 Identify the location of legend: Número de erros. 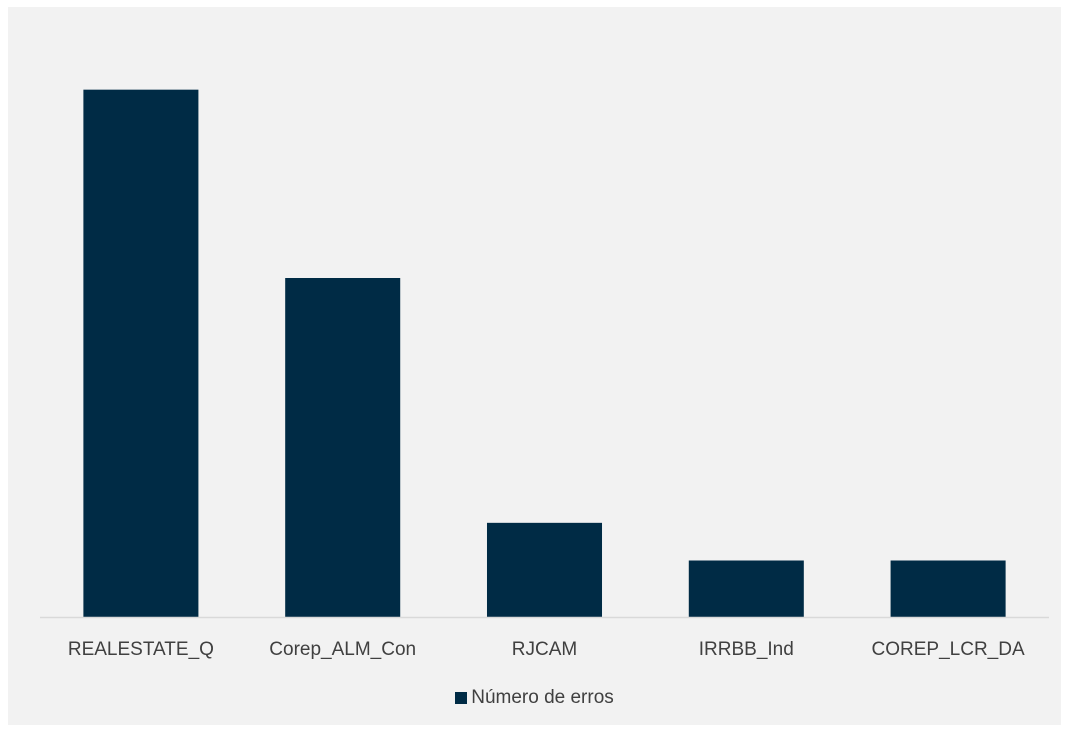
(534, 698).